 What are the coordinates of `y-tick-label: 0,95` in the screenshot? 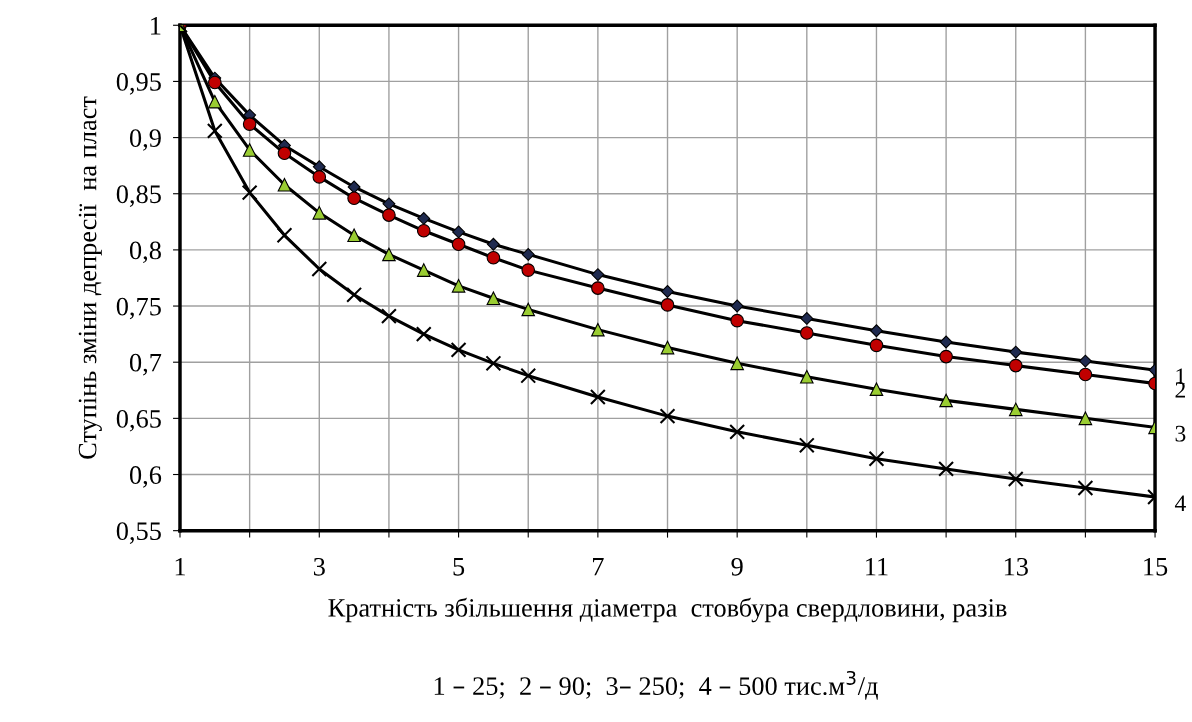 It's located at (138, 84).